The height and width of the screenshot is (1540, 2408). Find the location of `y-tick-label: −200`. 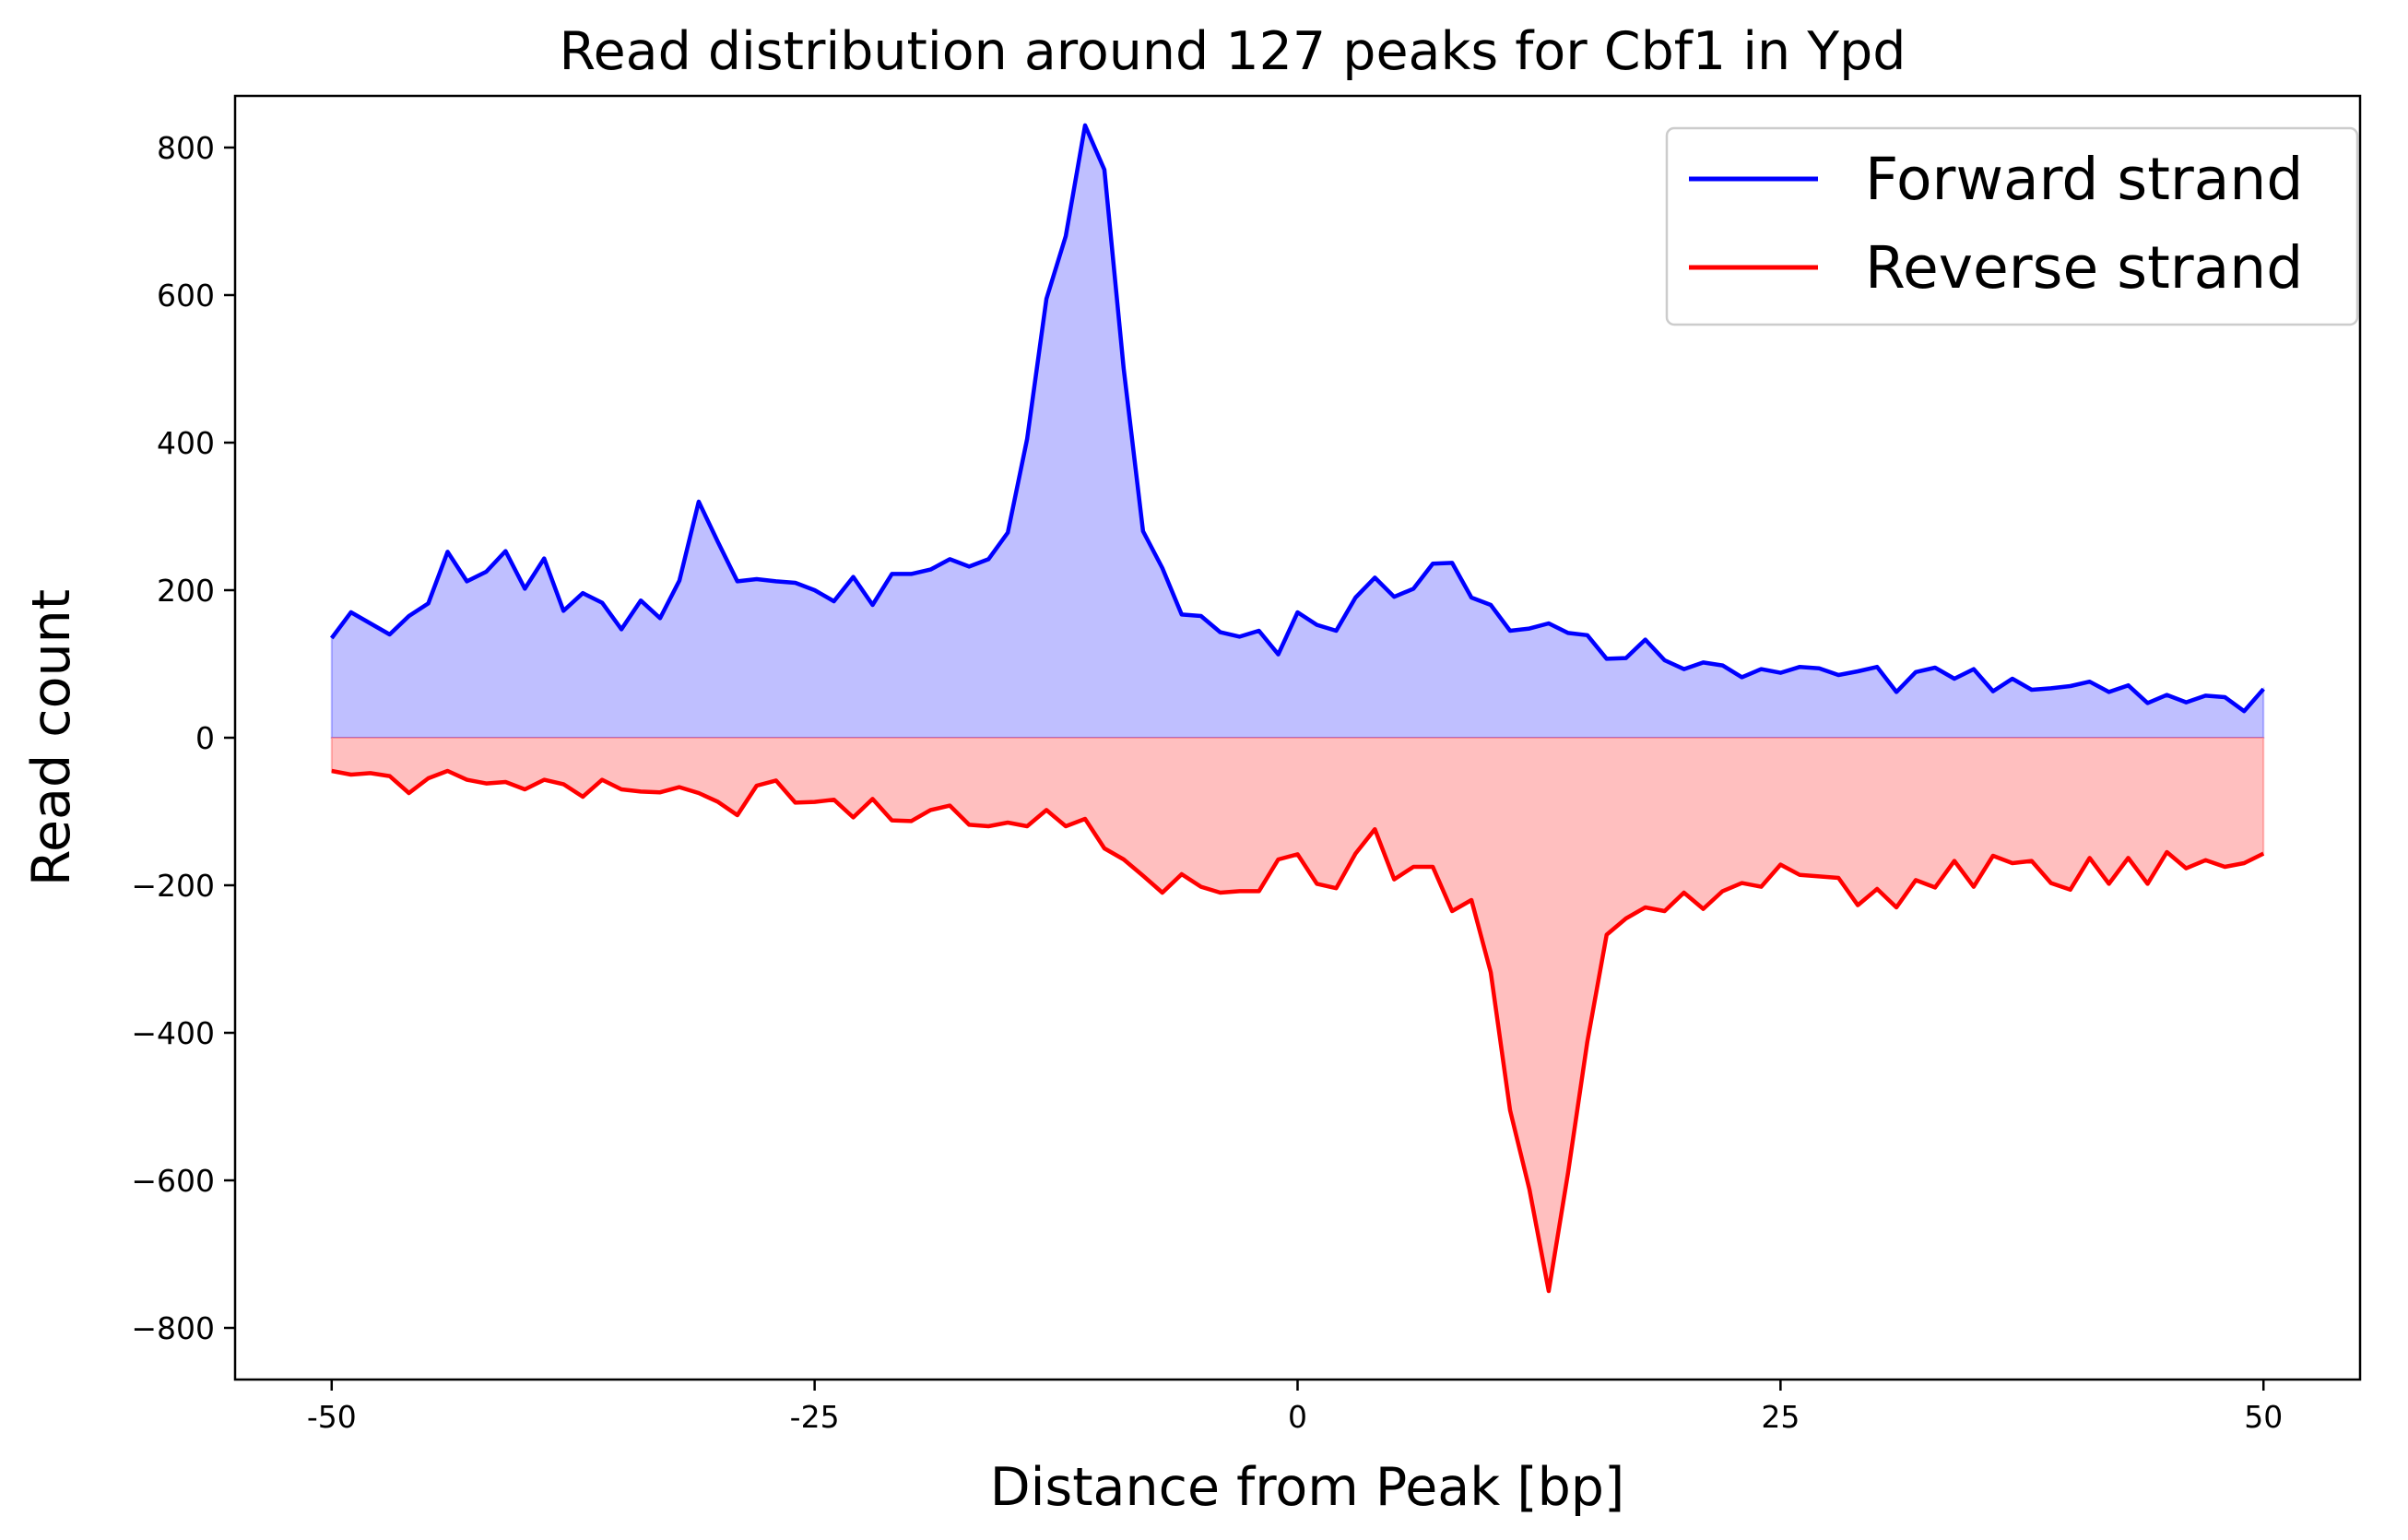

y-tick-label: −200 is located at coordinates (173, 886).